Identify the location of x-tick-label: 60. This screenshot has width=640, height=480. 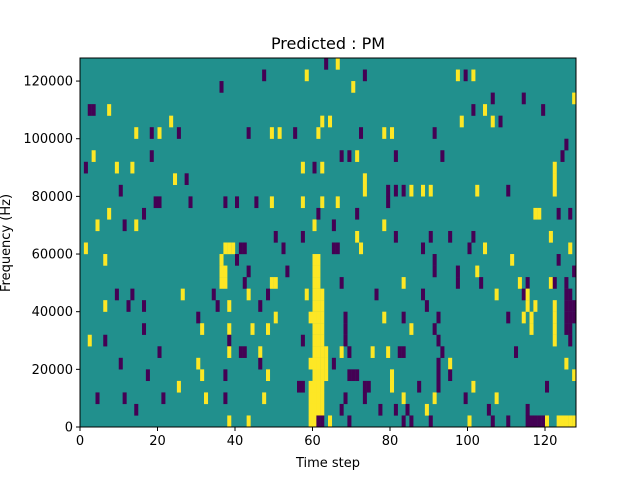
(312, 441).